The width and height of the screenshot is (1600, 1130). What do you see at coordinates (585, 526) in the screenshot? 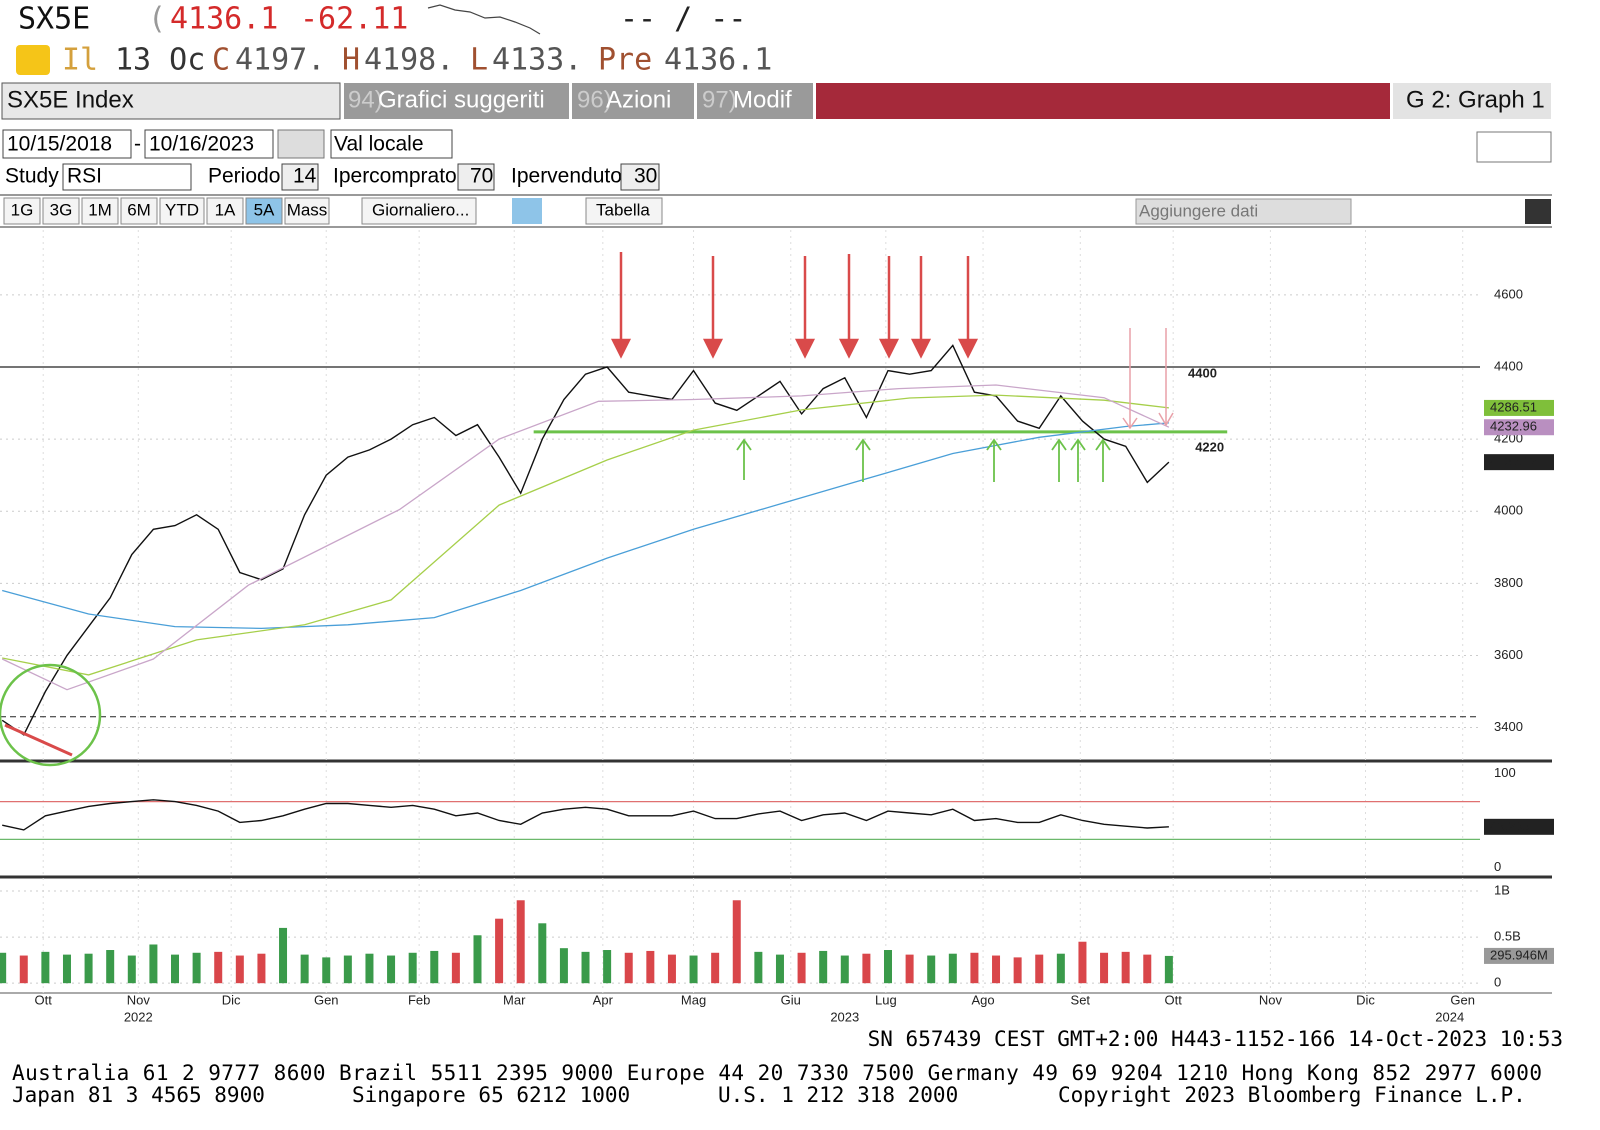
I see `series-line` at bounding box center [585, 526].